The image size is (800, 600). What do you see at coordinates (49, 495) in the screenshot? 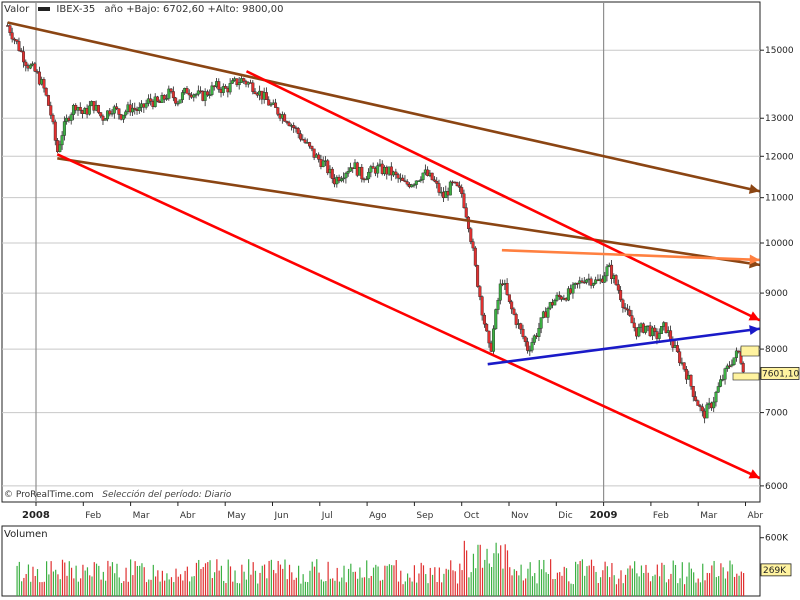
I see `brand-credit: © ProRealTime.com` at bounding box center [49, 495].